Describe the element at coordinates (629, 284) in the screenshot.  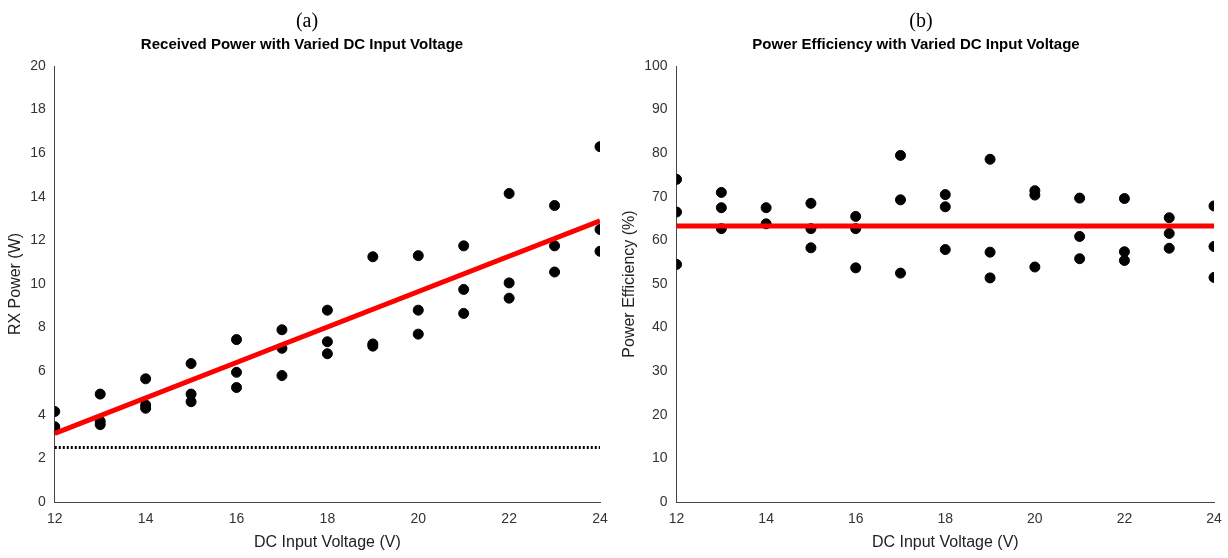
I see `y-axis-title: Power Efficiency (%)` at that location.